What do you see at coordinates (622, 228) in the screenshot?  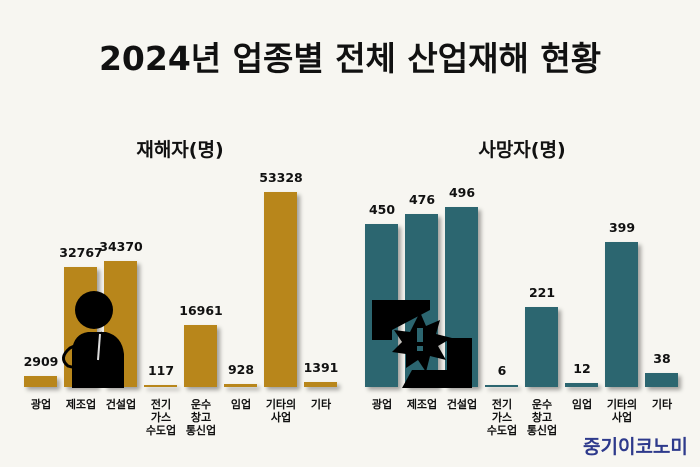 I see `data-label: 399` at bounding box center [622, 228].